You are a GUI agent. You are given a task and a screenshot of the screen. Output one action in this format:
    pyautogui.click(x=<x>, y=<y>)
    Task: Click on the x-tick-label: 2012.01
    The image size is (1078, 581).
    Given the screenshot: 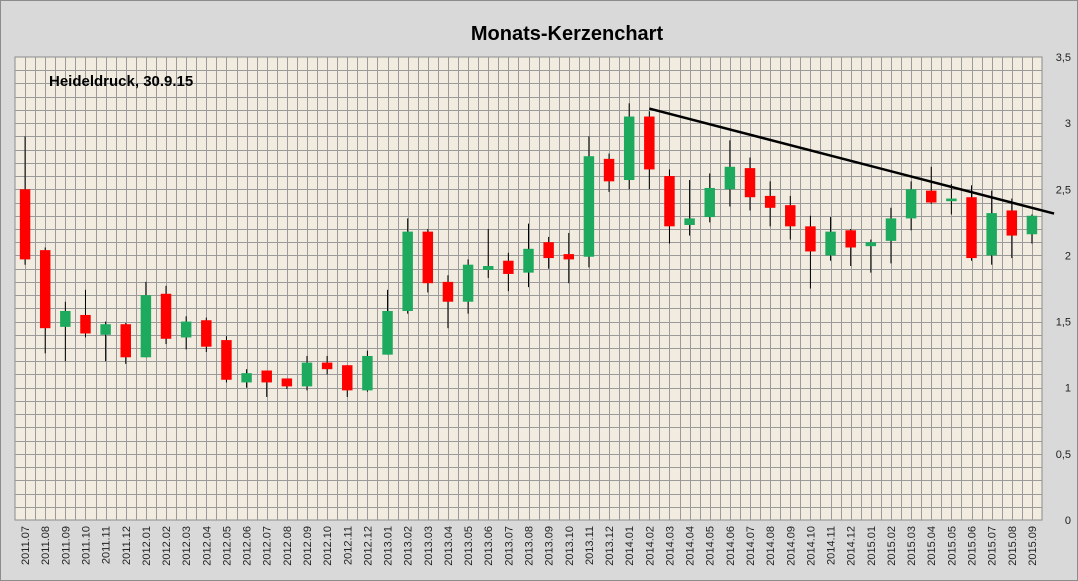 What is the action you would take?
    pyautogui.click(x=147, y=546)
    